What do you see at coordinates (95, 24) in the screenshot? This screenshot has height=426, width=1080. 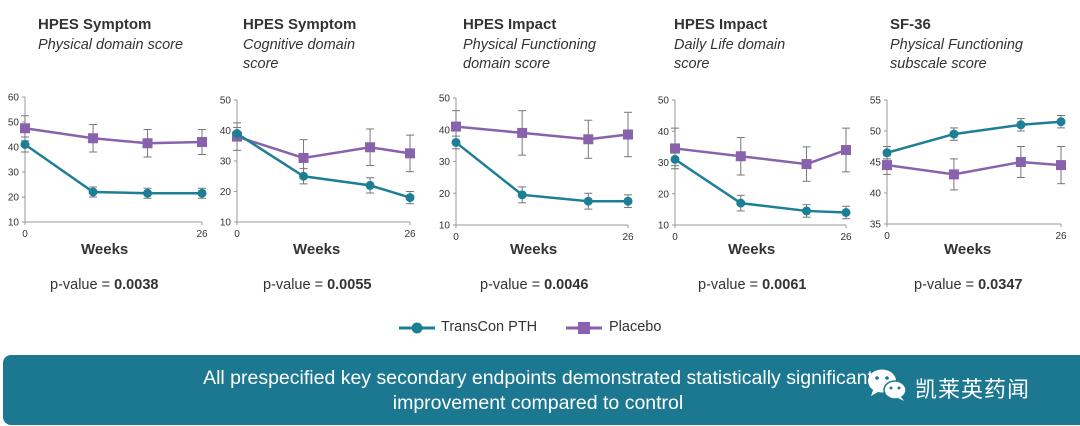 I see `panel-1-title: HPES Symptom` at bounding box center [95, 24].